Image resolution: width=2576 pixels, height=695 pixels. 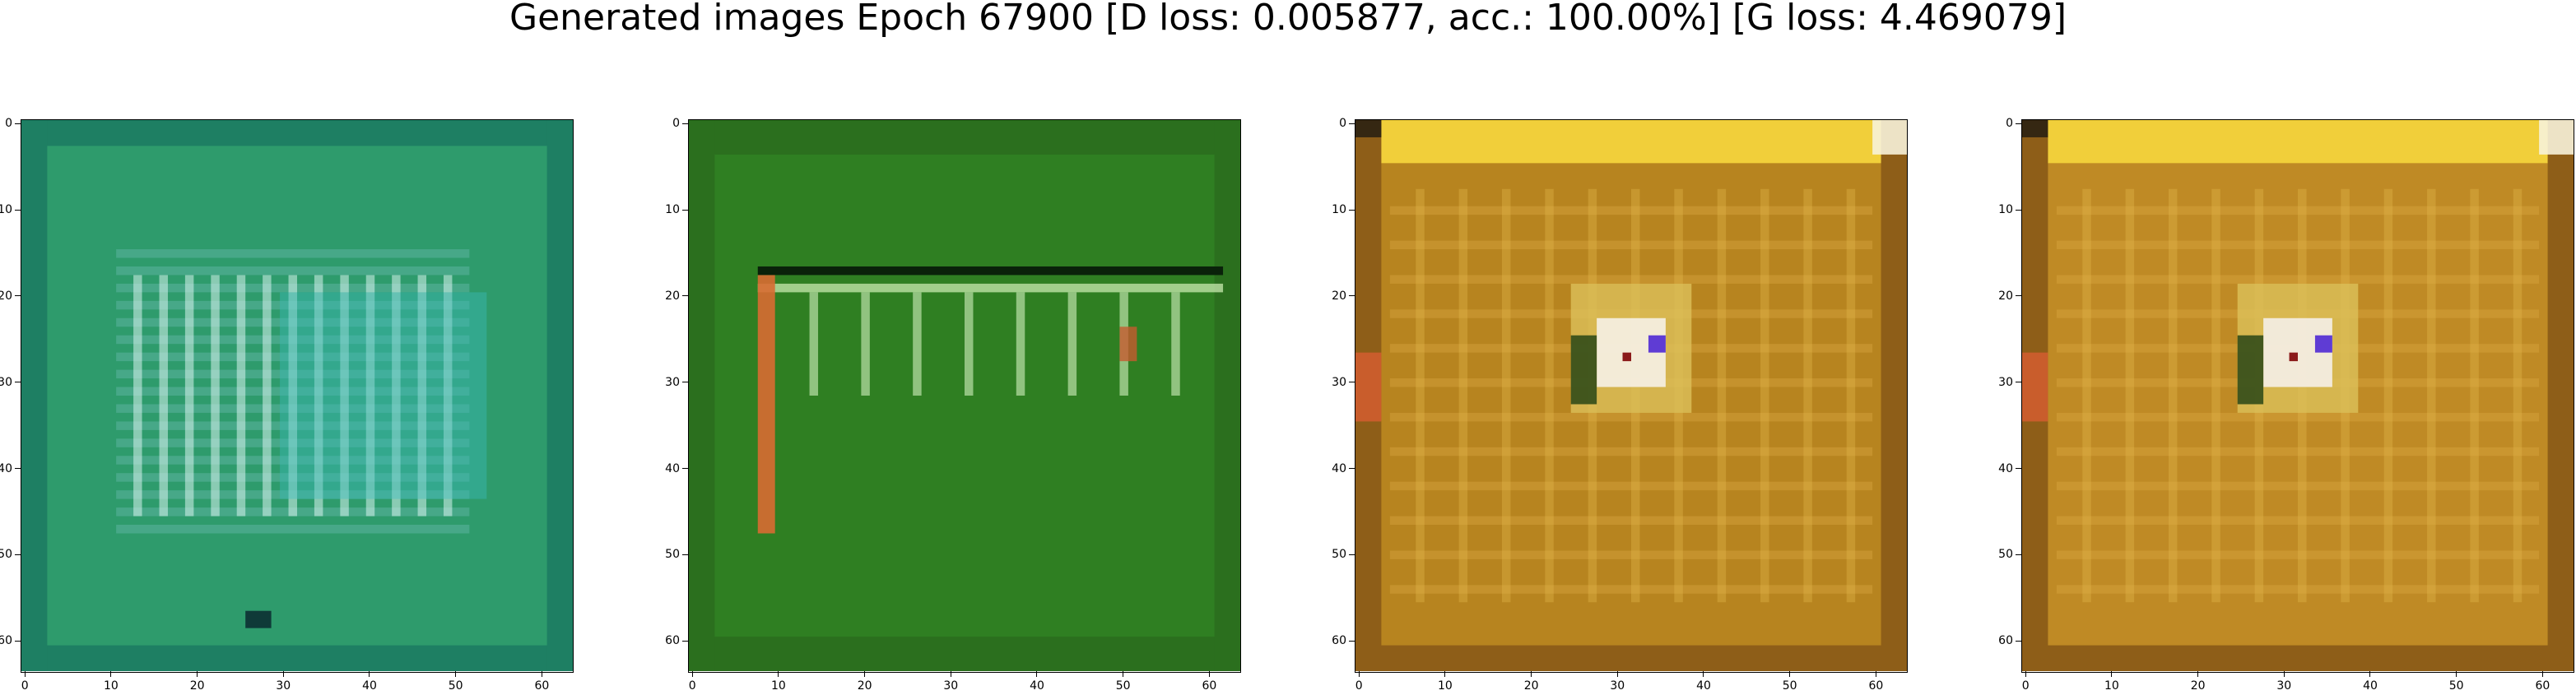 What do you see at coordinates (1657, 344) in the screenshot?
I see `center-purple-pixel` at bounding box center [1657, 344].